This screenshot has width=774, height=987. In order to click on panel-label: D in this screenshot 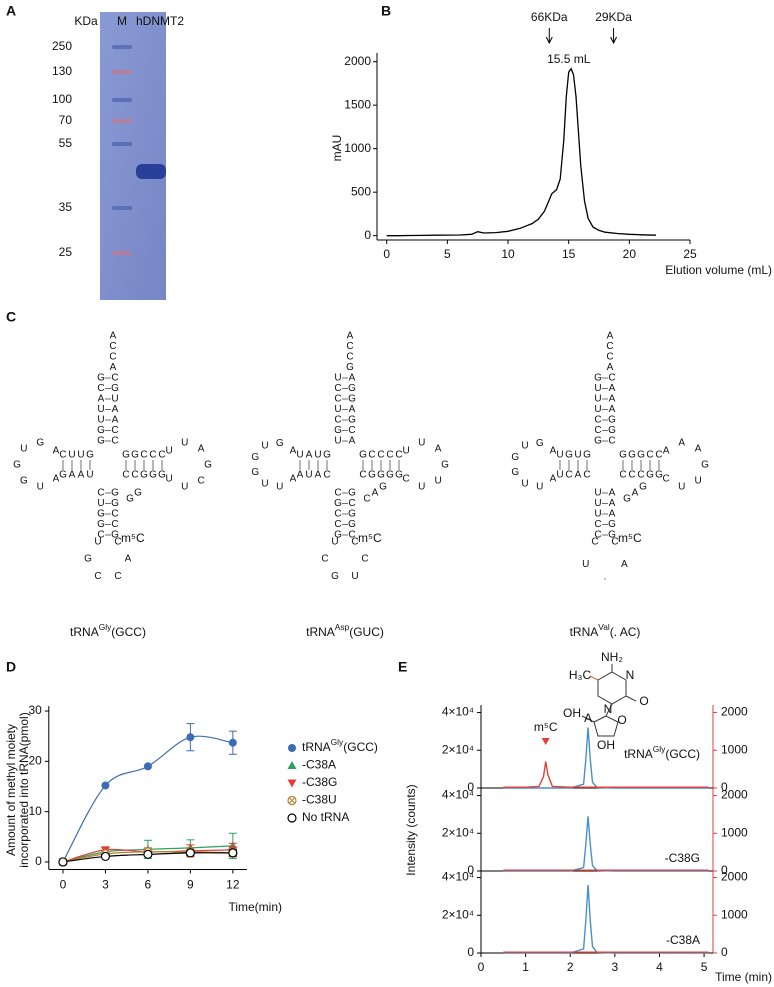, I will do `click(11, 667)`.